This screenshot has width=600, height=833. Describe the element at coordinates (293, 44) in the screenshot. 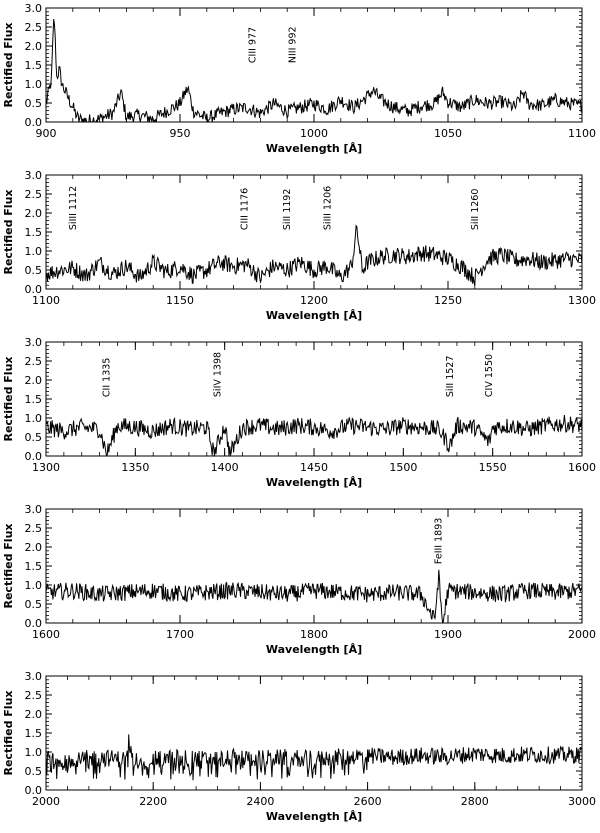

I see `line-annotation: NIII 992` at that location.